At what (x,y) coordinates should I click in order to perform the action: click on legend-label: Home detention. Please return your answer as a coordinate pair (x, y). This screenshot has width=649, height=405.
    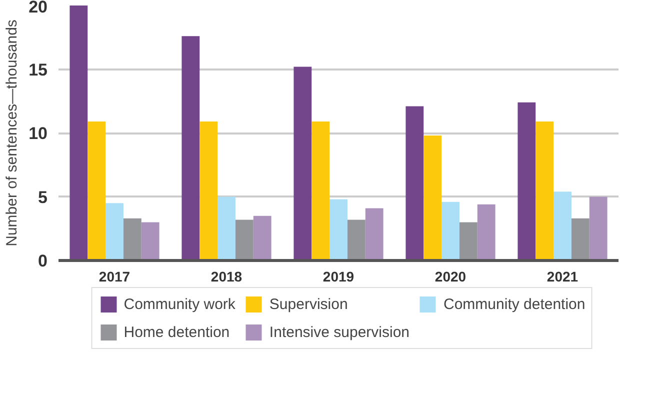
    Looking at the image, I should click on (177, 332).